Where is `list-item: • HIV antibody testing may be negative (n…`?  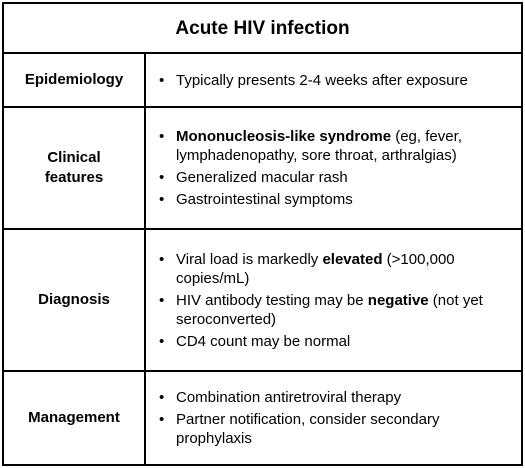 list-item: • HIV antibody testing may be negative (n… is located at coordinates (321, 309).